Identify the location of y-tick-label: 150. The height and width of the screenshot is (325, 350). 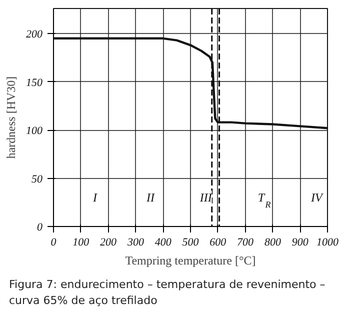
(34, 82).